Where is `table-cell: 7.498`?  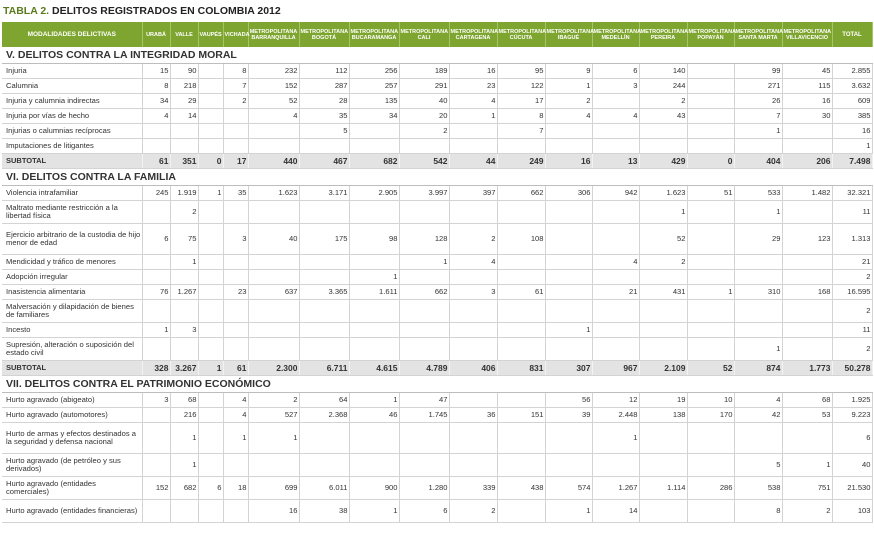 table-cell: 7.498 is located at coordinates (852, 161).